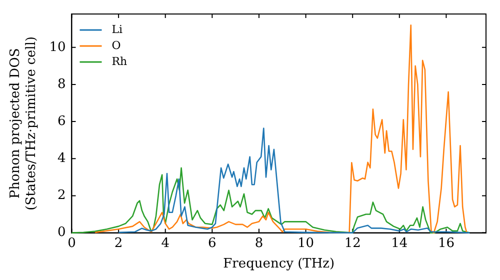 The height and width of the screenshot is (280, 500). Describe the element at coordinates (279, 264) in the screenshot. I see `x-axis-title: Frequency (THz)` at that location.